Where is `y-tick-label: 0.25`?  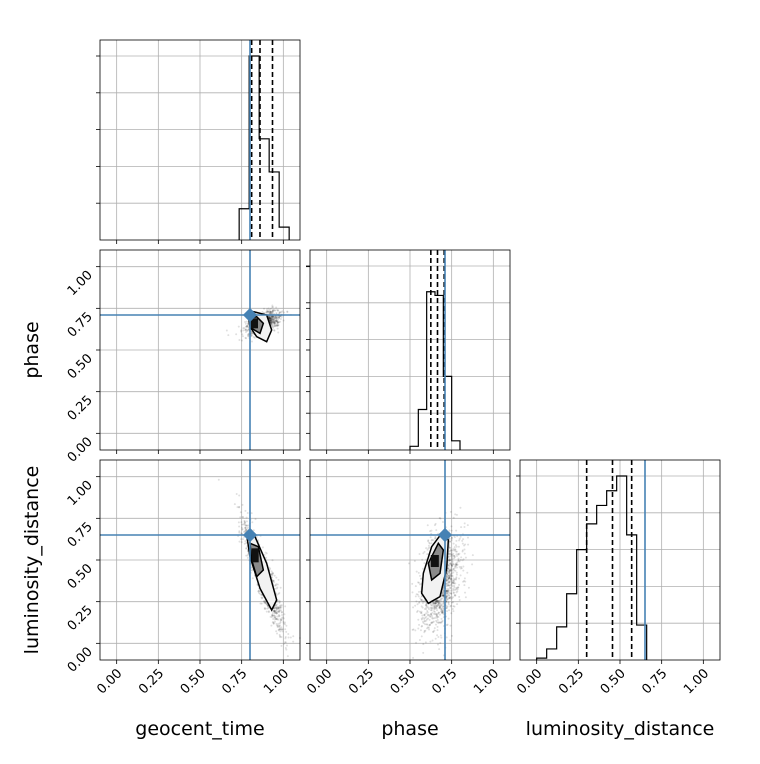 y-tick-label: 0.25 is located at coordinates (80, 618).